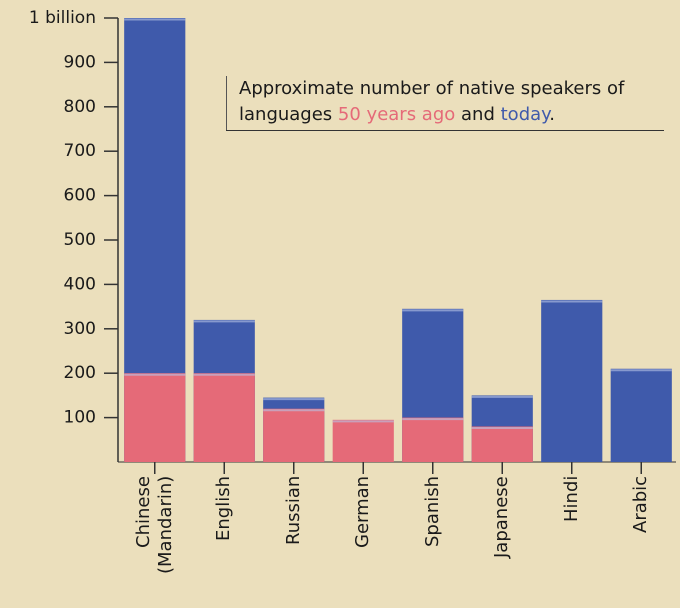  What do you see at coordinates (80, 418) in the screenshot?
I see `y-tick-label: 100` at bounding box center [80, 418].